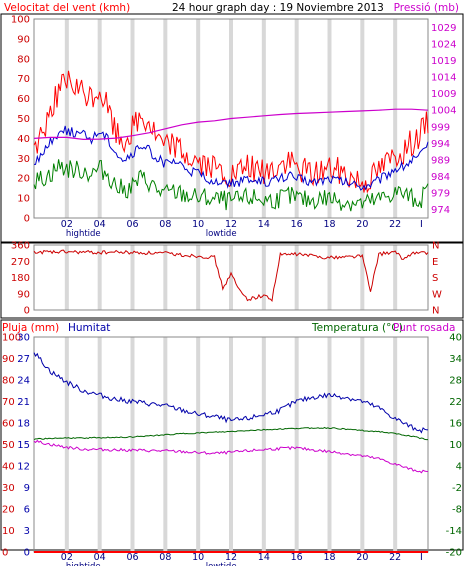 This screenshot has height=566, width=465. What do you see at coordinates (23, 59) in the screenshot?
I see `wind-axis-tick: 80` at bounding box center [23, 59].